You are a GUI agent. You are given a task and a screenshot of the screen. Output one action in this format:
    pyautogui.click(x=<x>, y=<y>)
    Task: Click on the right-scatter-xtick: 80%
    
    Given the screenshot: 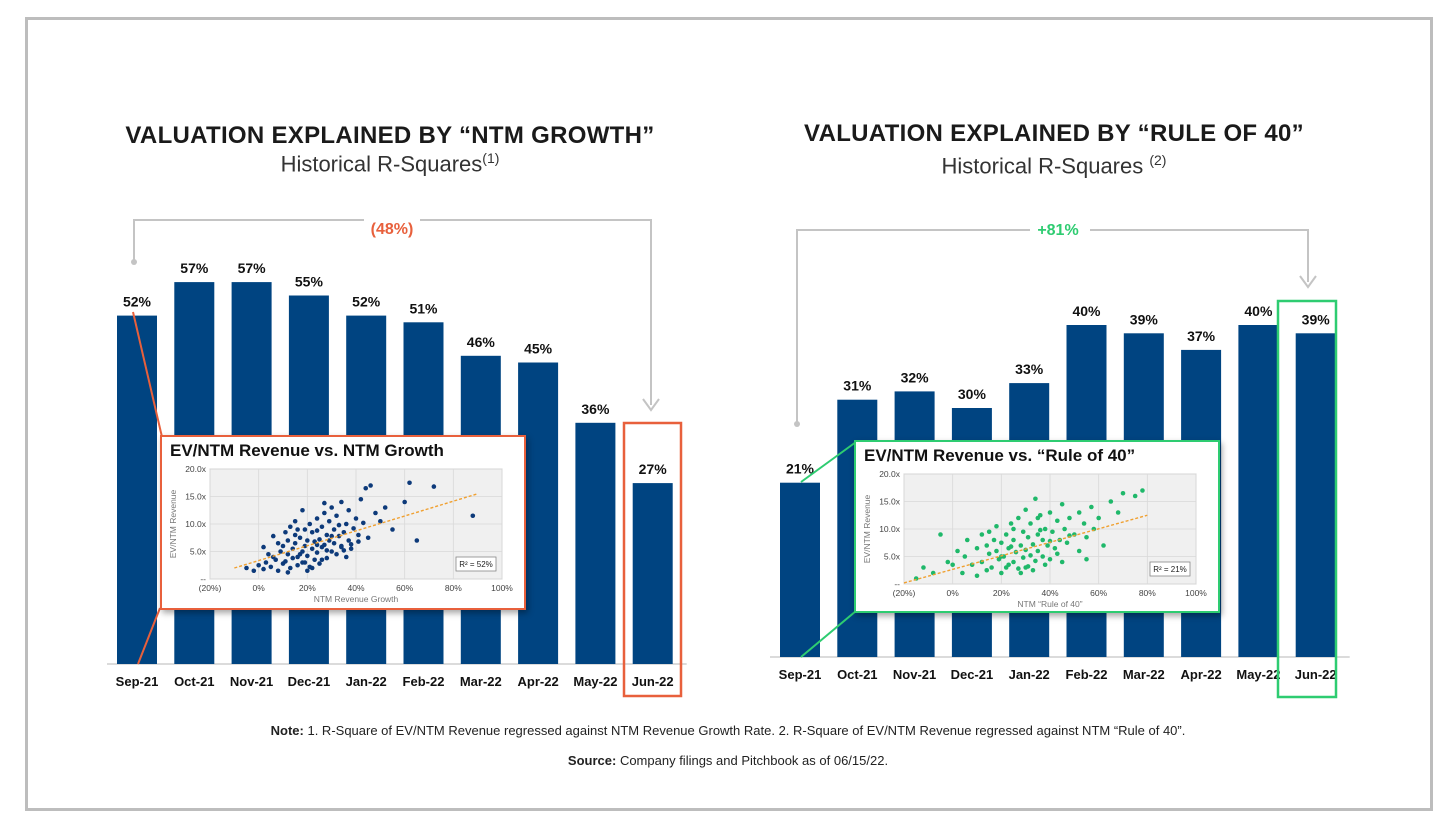 What is the action you would take?
    pyautogui.click(x=1147, y=593)
    